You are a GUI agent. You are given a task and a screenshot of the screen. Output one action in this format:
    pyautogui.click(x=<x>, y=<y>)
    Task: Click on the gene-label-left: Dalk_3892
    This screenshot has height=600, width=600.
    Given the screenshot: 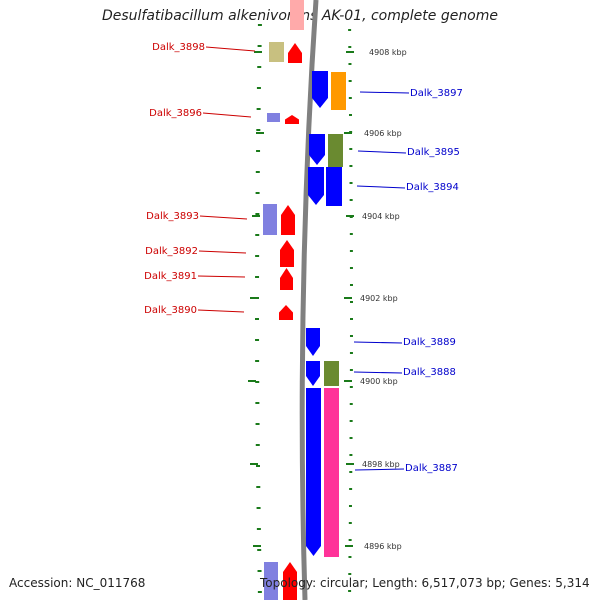 What is the action you would take?
    pyautogui.click(x=171, y=251)
    